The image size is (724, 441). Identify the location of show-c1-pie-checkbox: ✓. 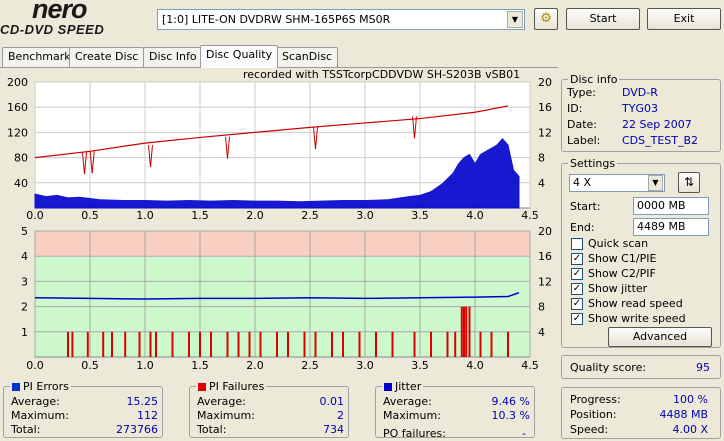
(577, 259).